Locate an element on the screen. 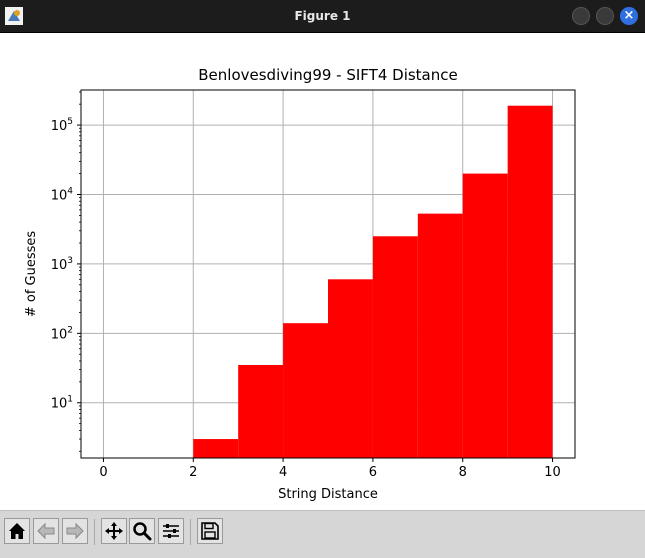 This screenshot has height=558, width=645. pan-icon is located at coordinates (114, 531).